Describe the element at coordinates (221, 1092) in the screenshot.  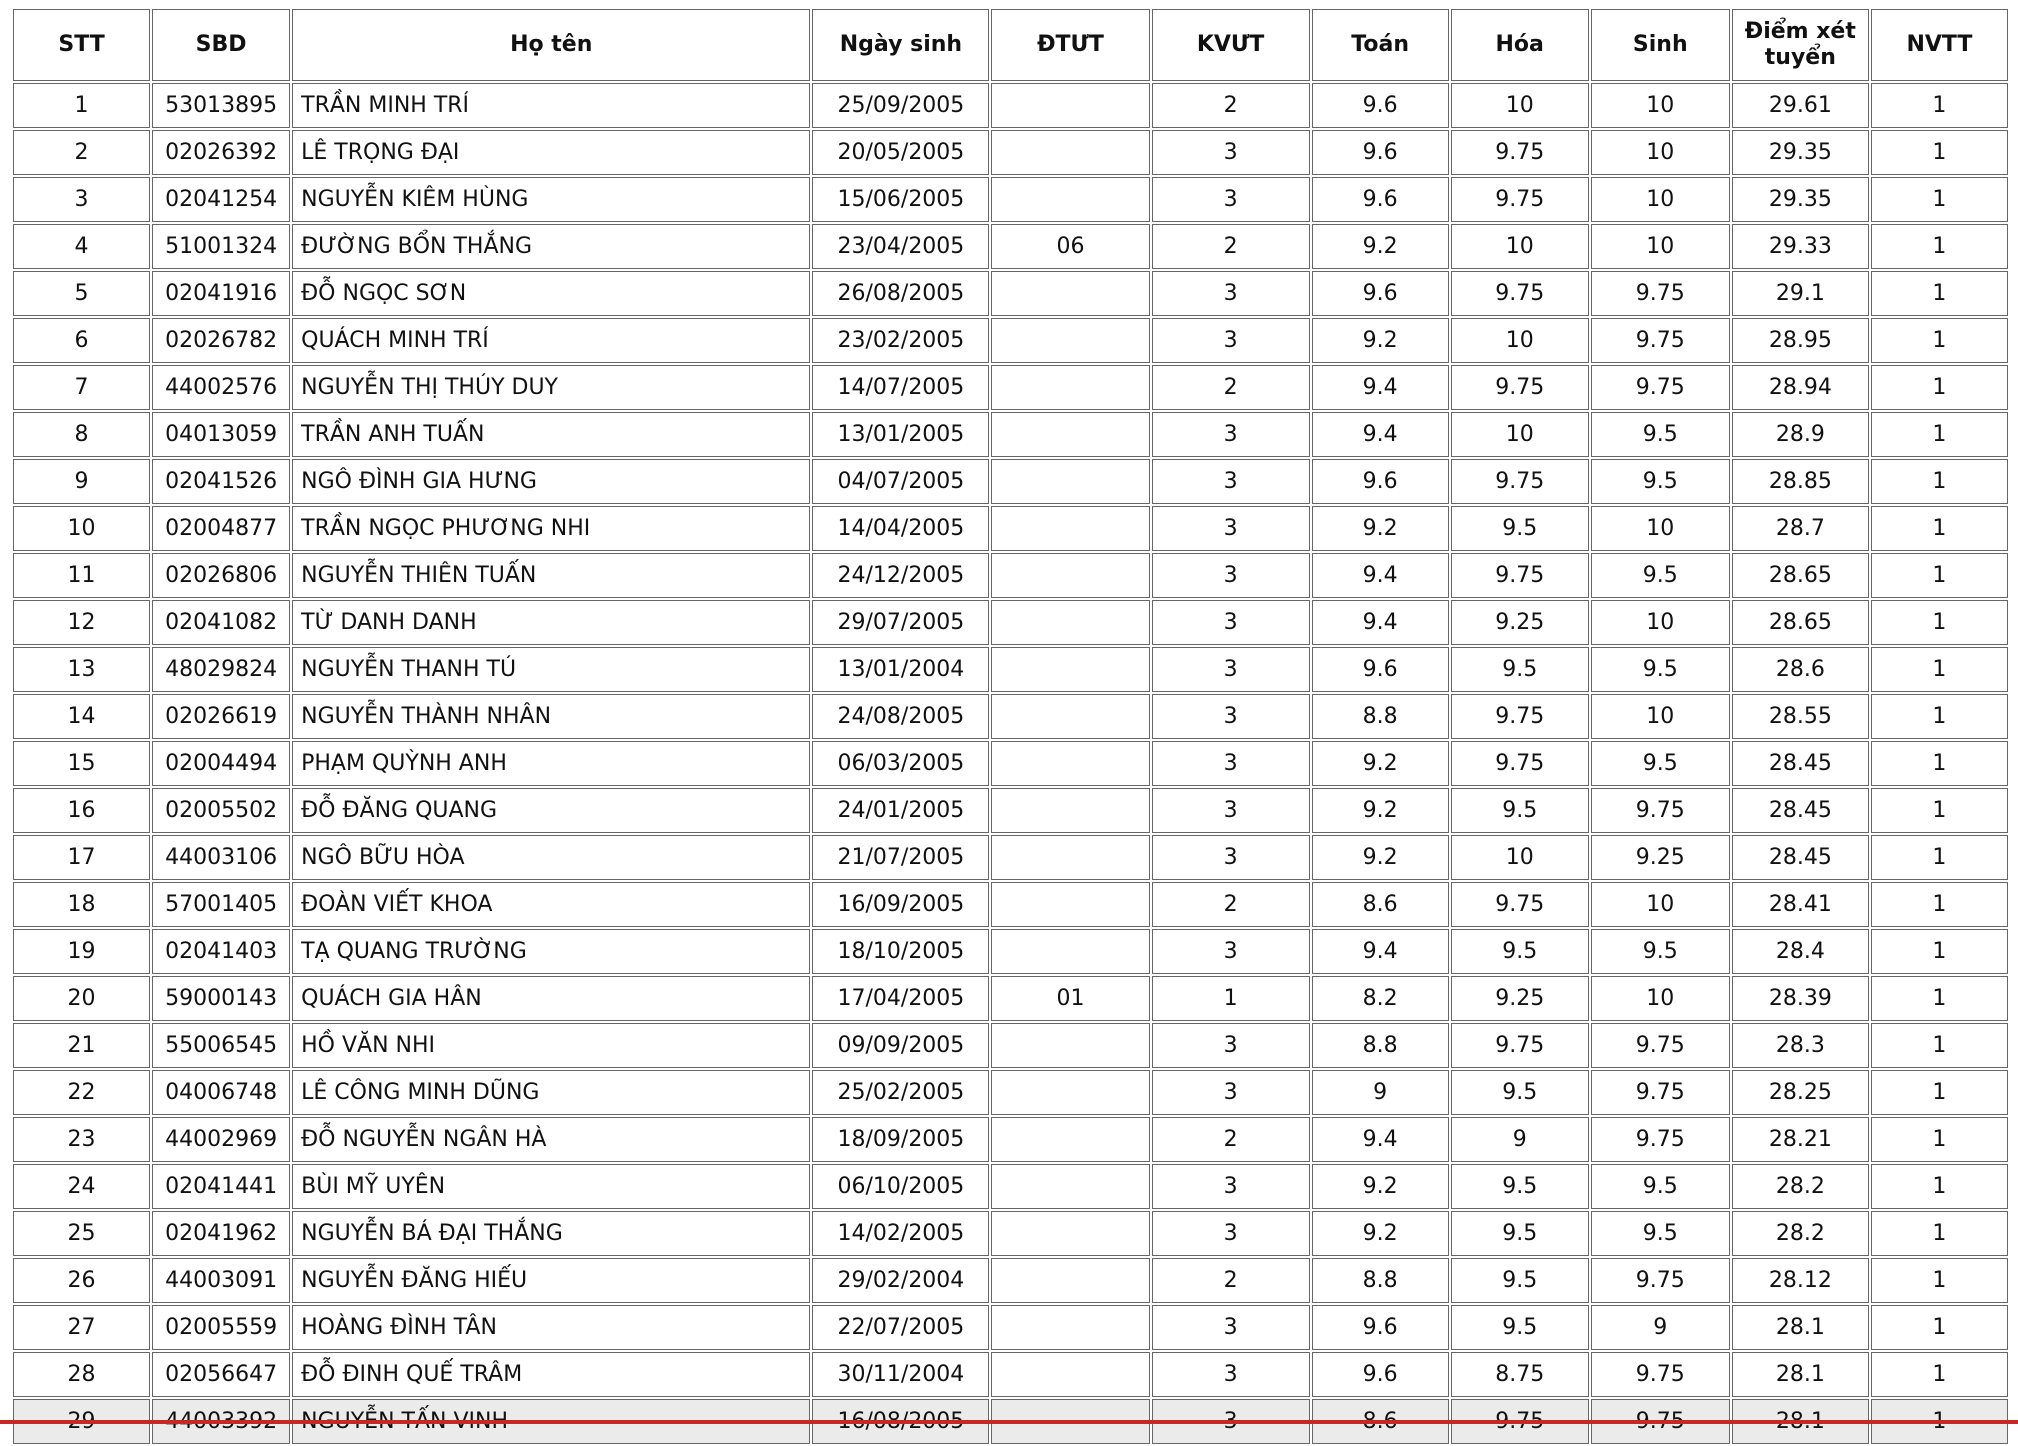
I see `table-cell: 04006748` at that location.